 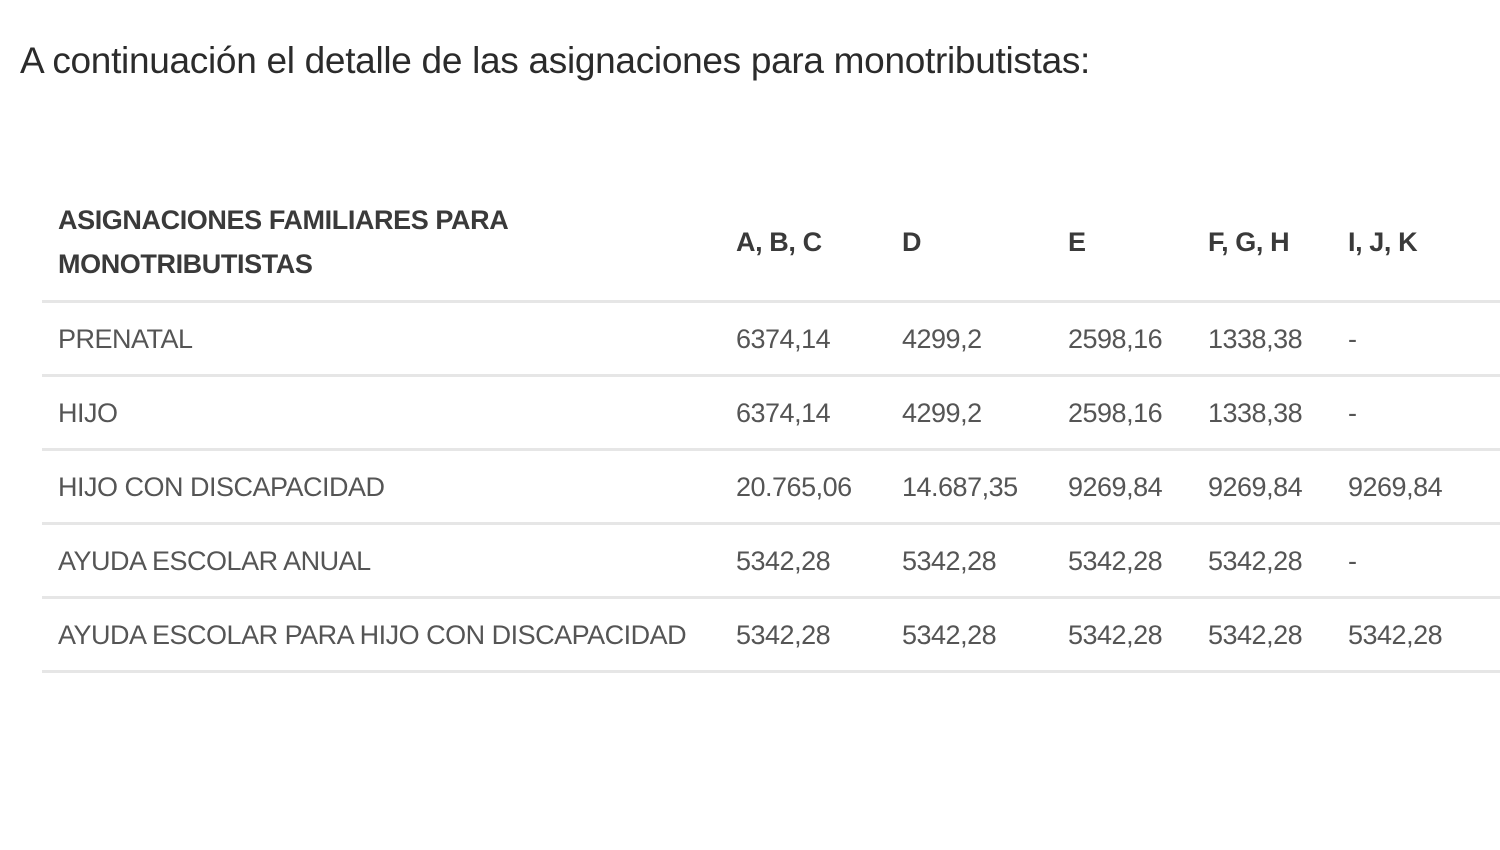 I want to click on header-category-e: E, so click(x=1138, y=247).